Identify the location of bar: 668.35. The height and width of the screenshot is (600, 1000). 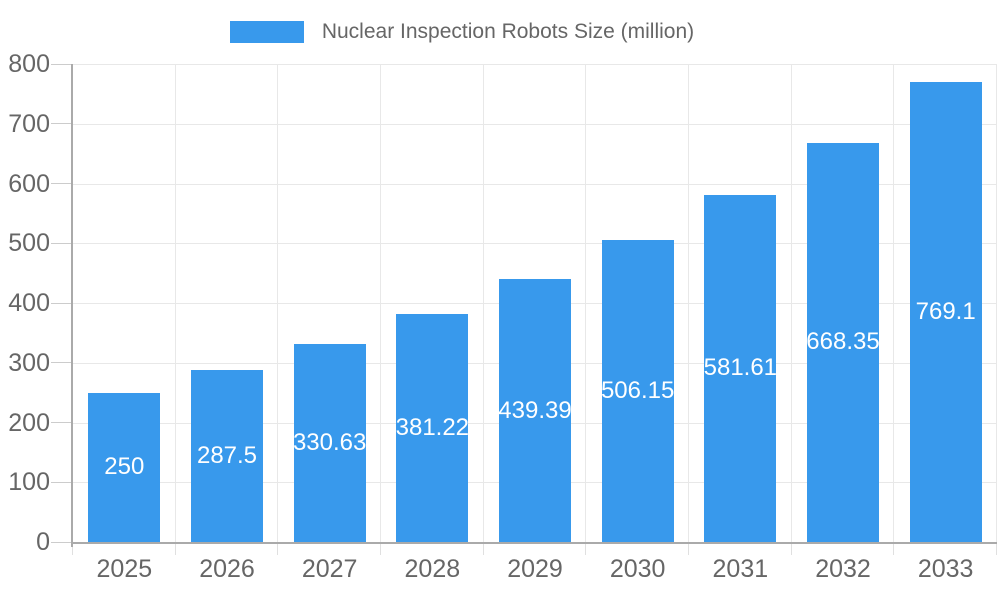
(843, 342).